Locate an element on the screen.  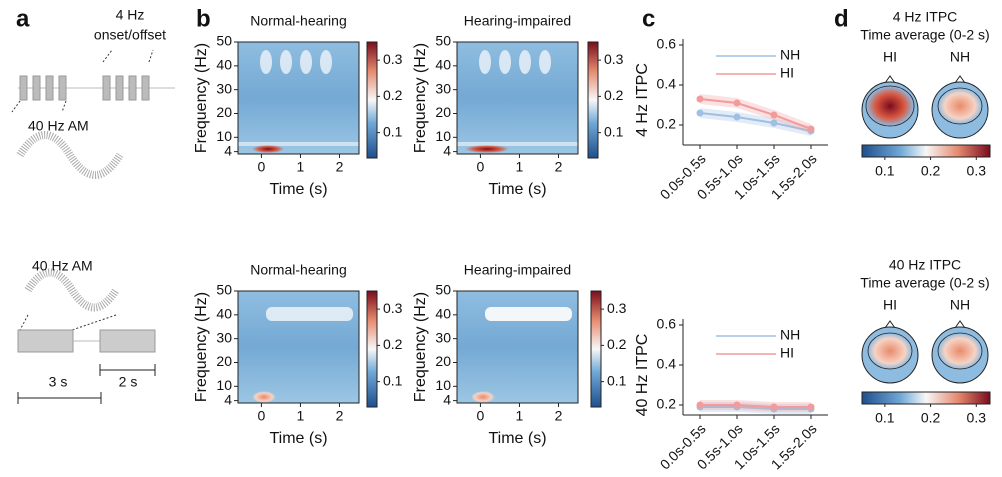
y-tick-label: 0.6 is located at coordinates (667, 324).